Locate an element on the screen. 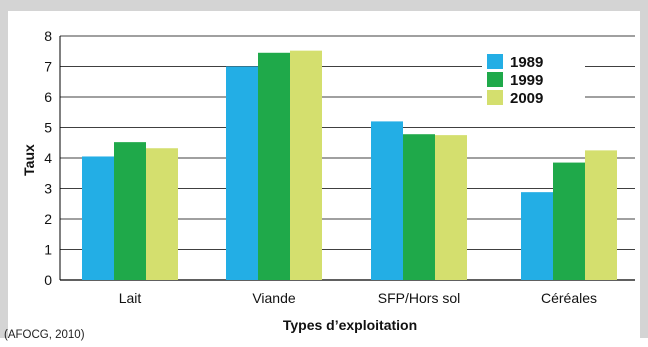 The height and width of the screenshot is (347, 648). y-tick-label: 3 is located at coordinates (48, 189).